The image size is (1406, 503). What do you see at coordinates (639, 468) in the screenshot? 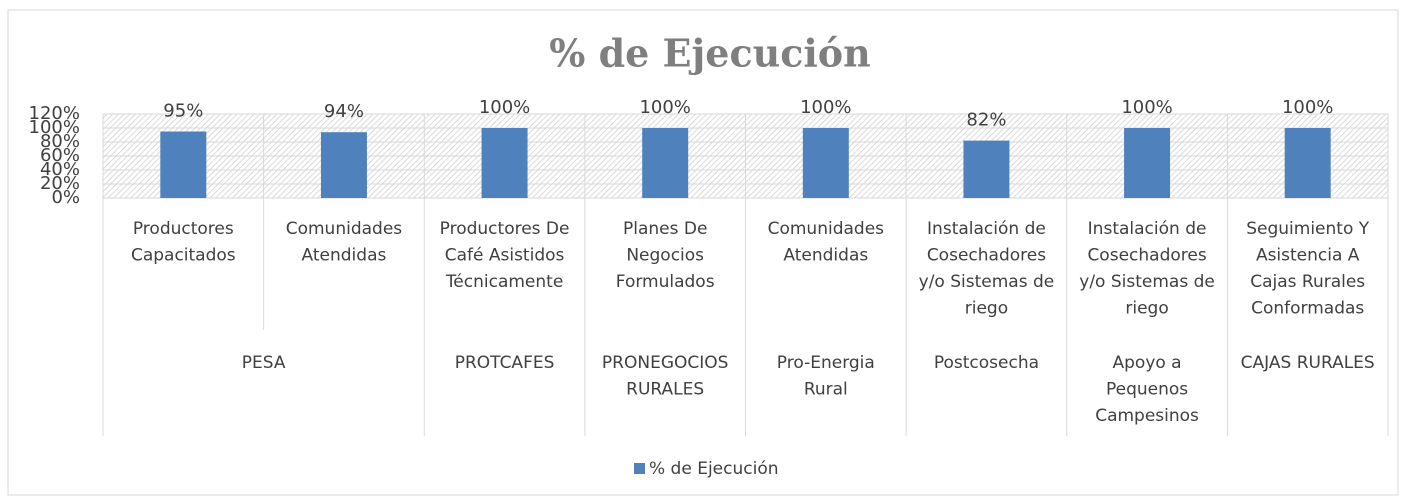
I see `legend-swatch` at bounding box center [639, 468].